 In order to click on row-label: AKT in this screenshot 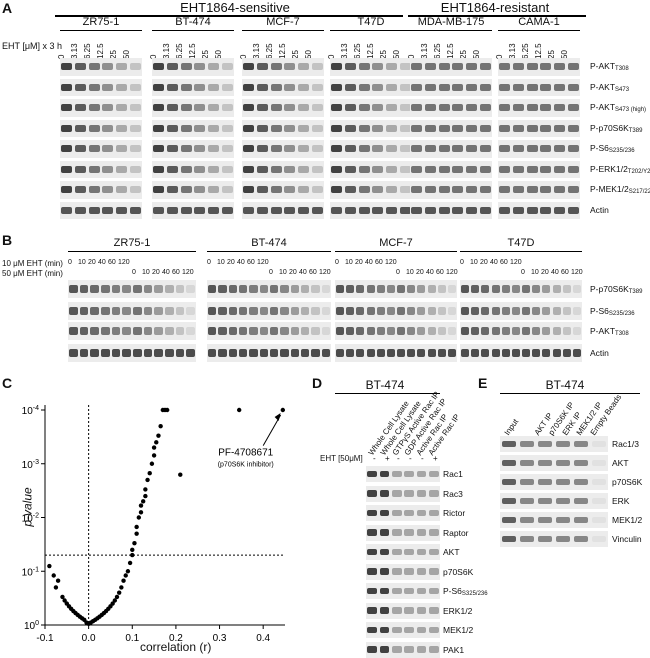, I will do `click(451, 552)`.